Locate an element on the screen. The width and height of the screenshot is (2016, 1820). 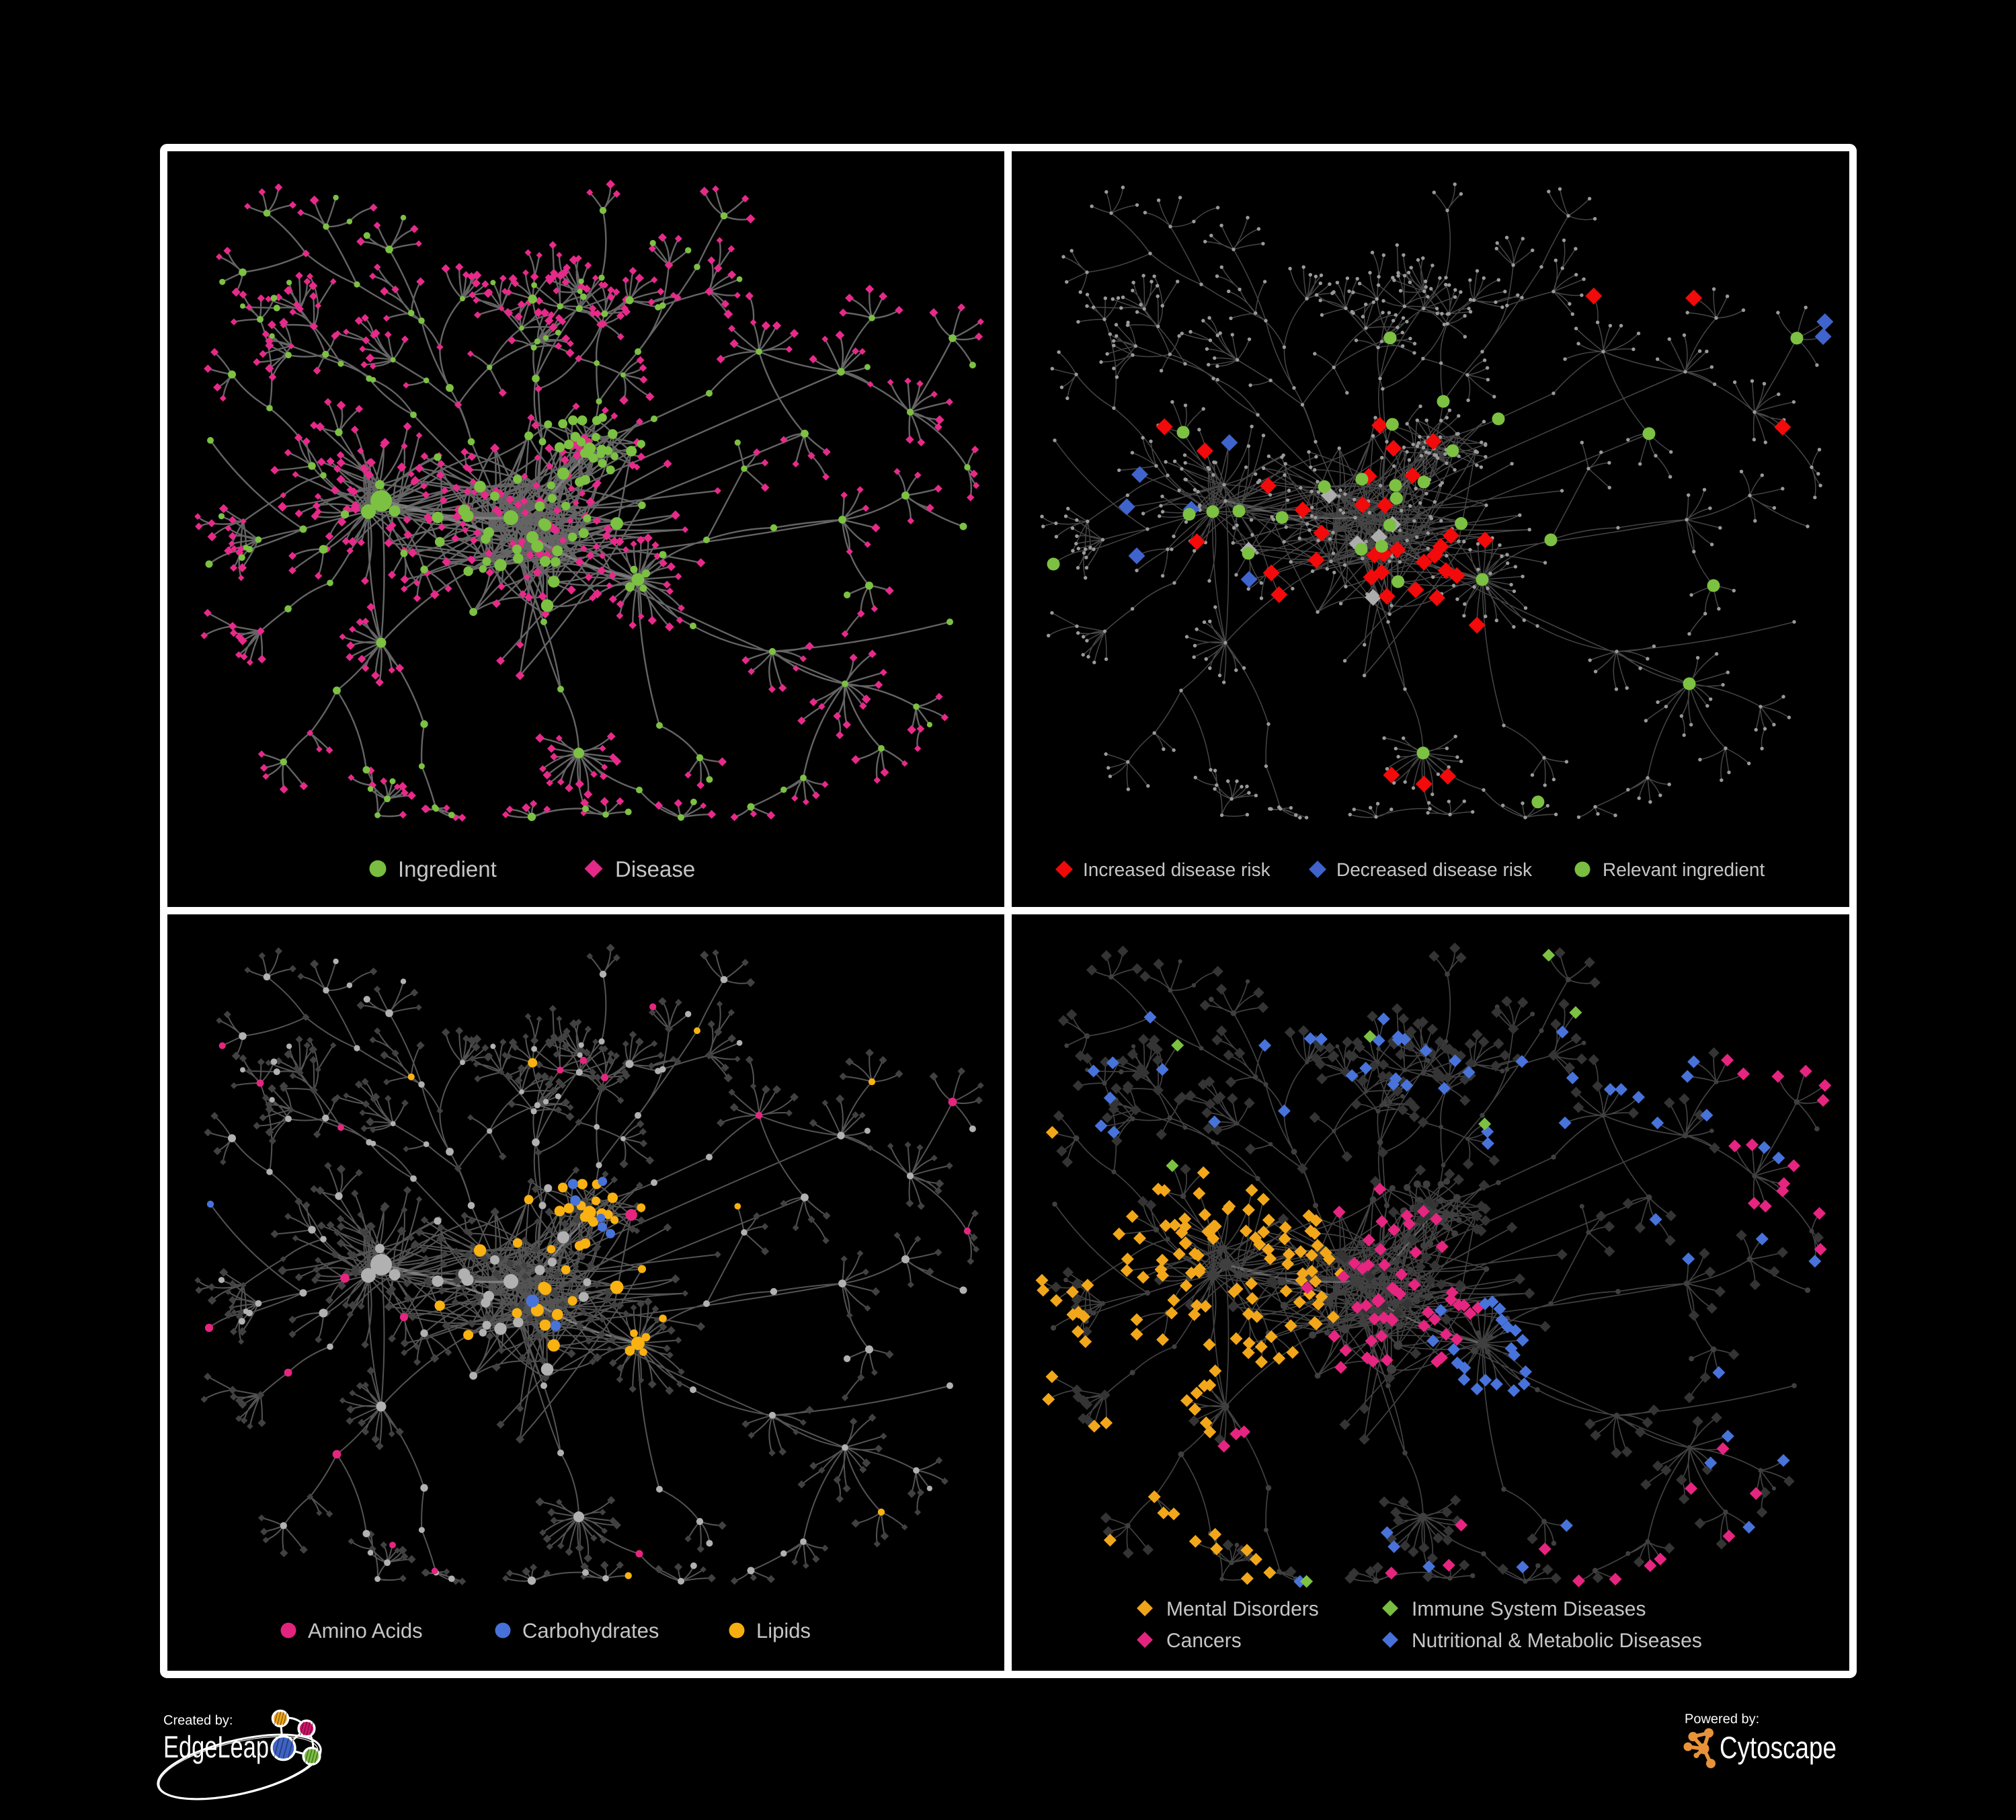
svg-text: Carbohydrates is located at coordinates (590, 1631).